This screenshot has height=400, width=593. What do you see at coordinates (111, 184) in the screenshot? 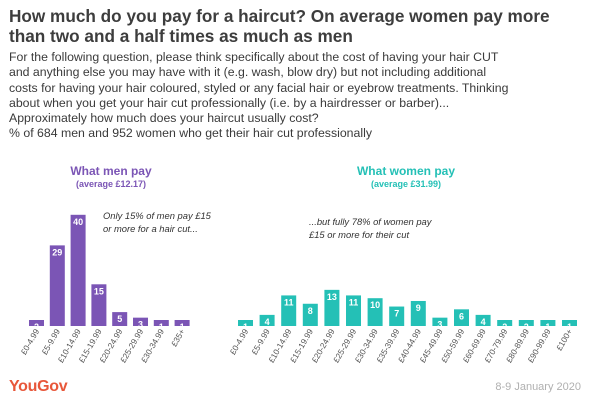
I see `men-chart-subtitle: (average £12.17)` at bounding box center [111, 184].